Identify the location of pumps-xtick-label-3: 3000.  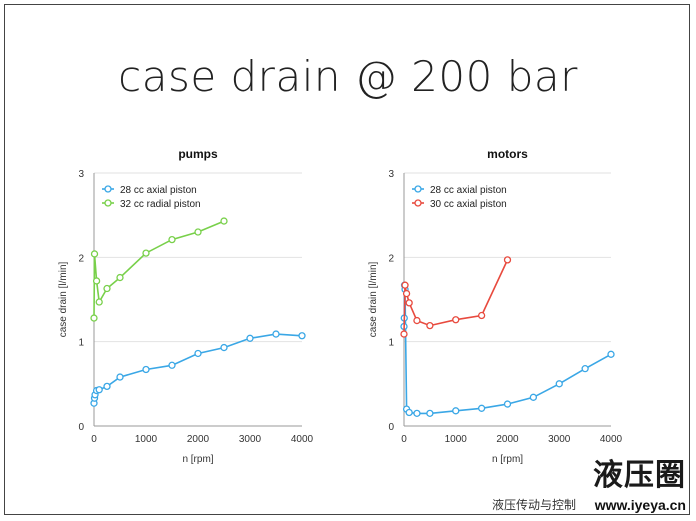
(250, 439).